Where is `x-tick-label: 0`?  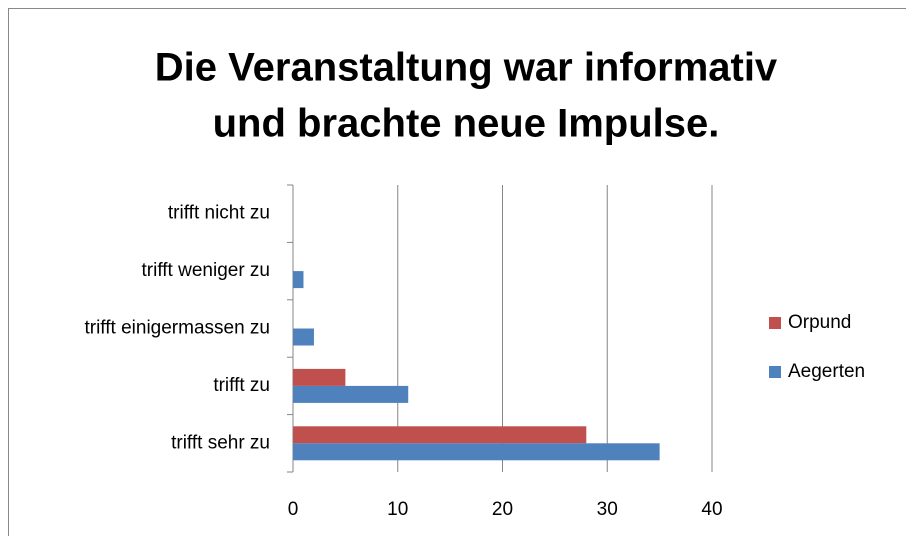 x-tick-label: 0 is located at coordinates (293, 509).